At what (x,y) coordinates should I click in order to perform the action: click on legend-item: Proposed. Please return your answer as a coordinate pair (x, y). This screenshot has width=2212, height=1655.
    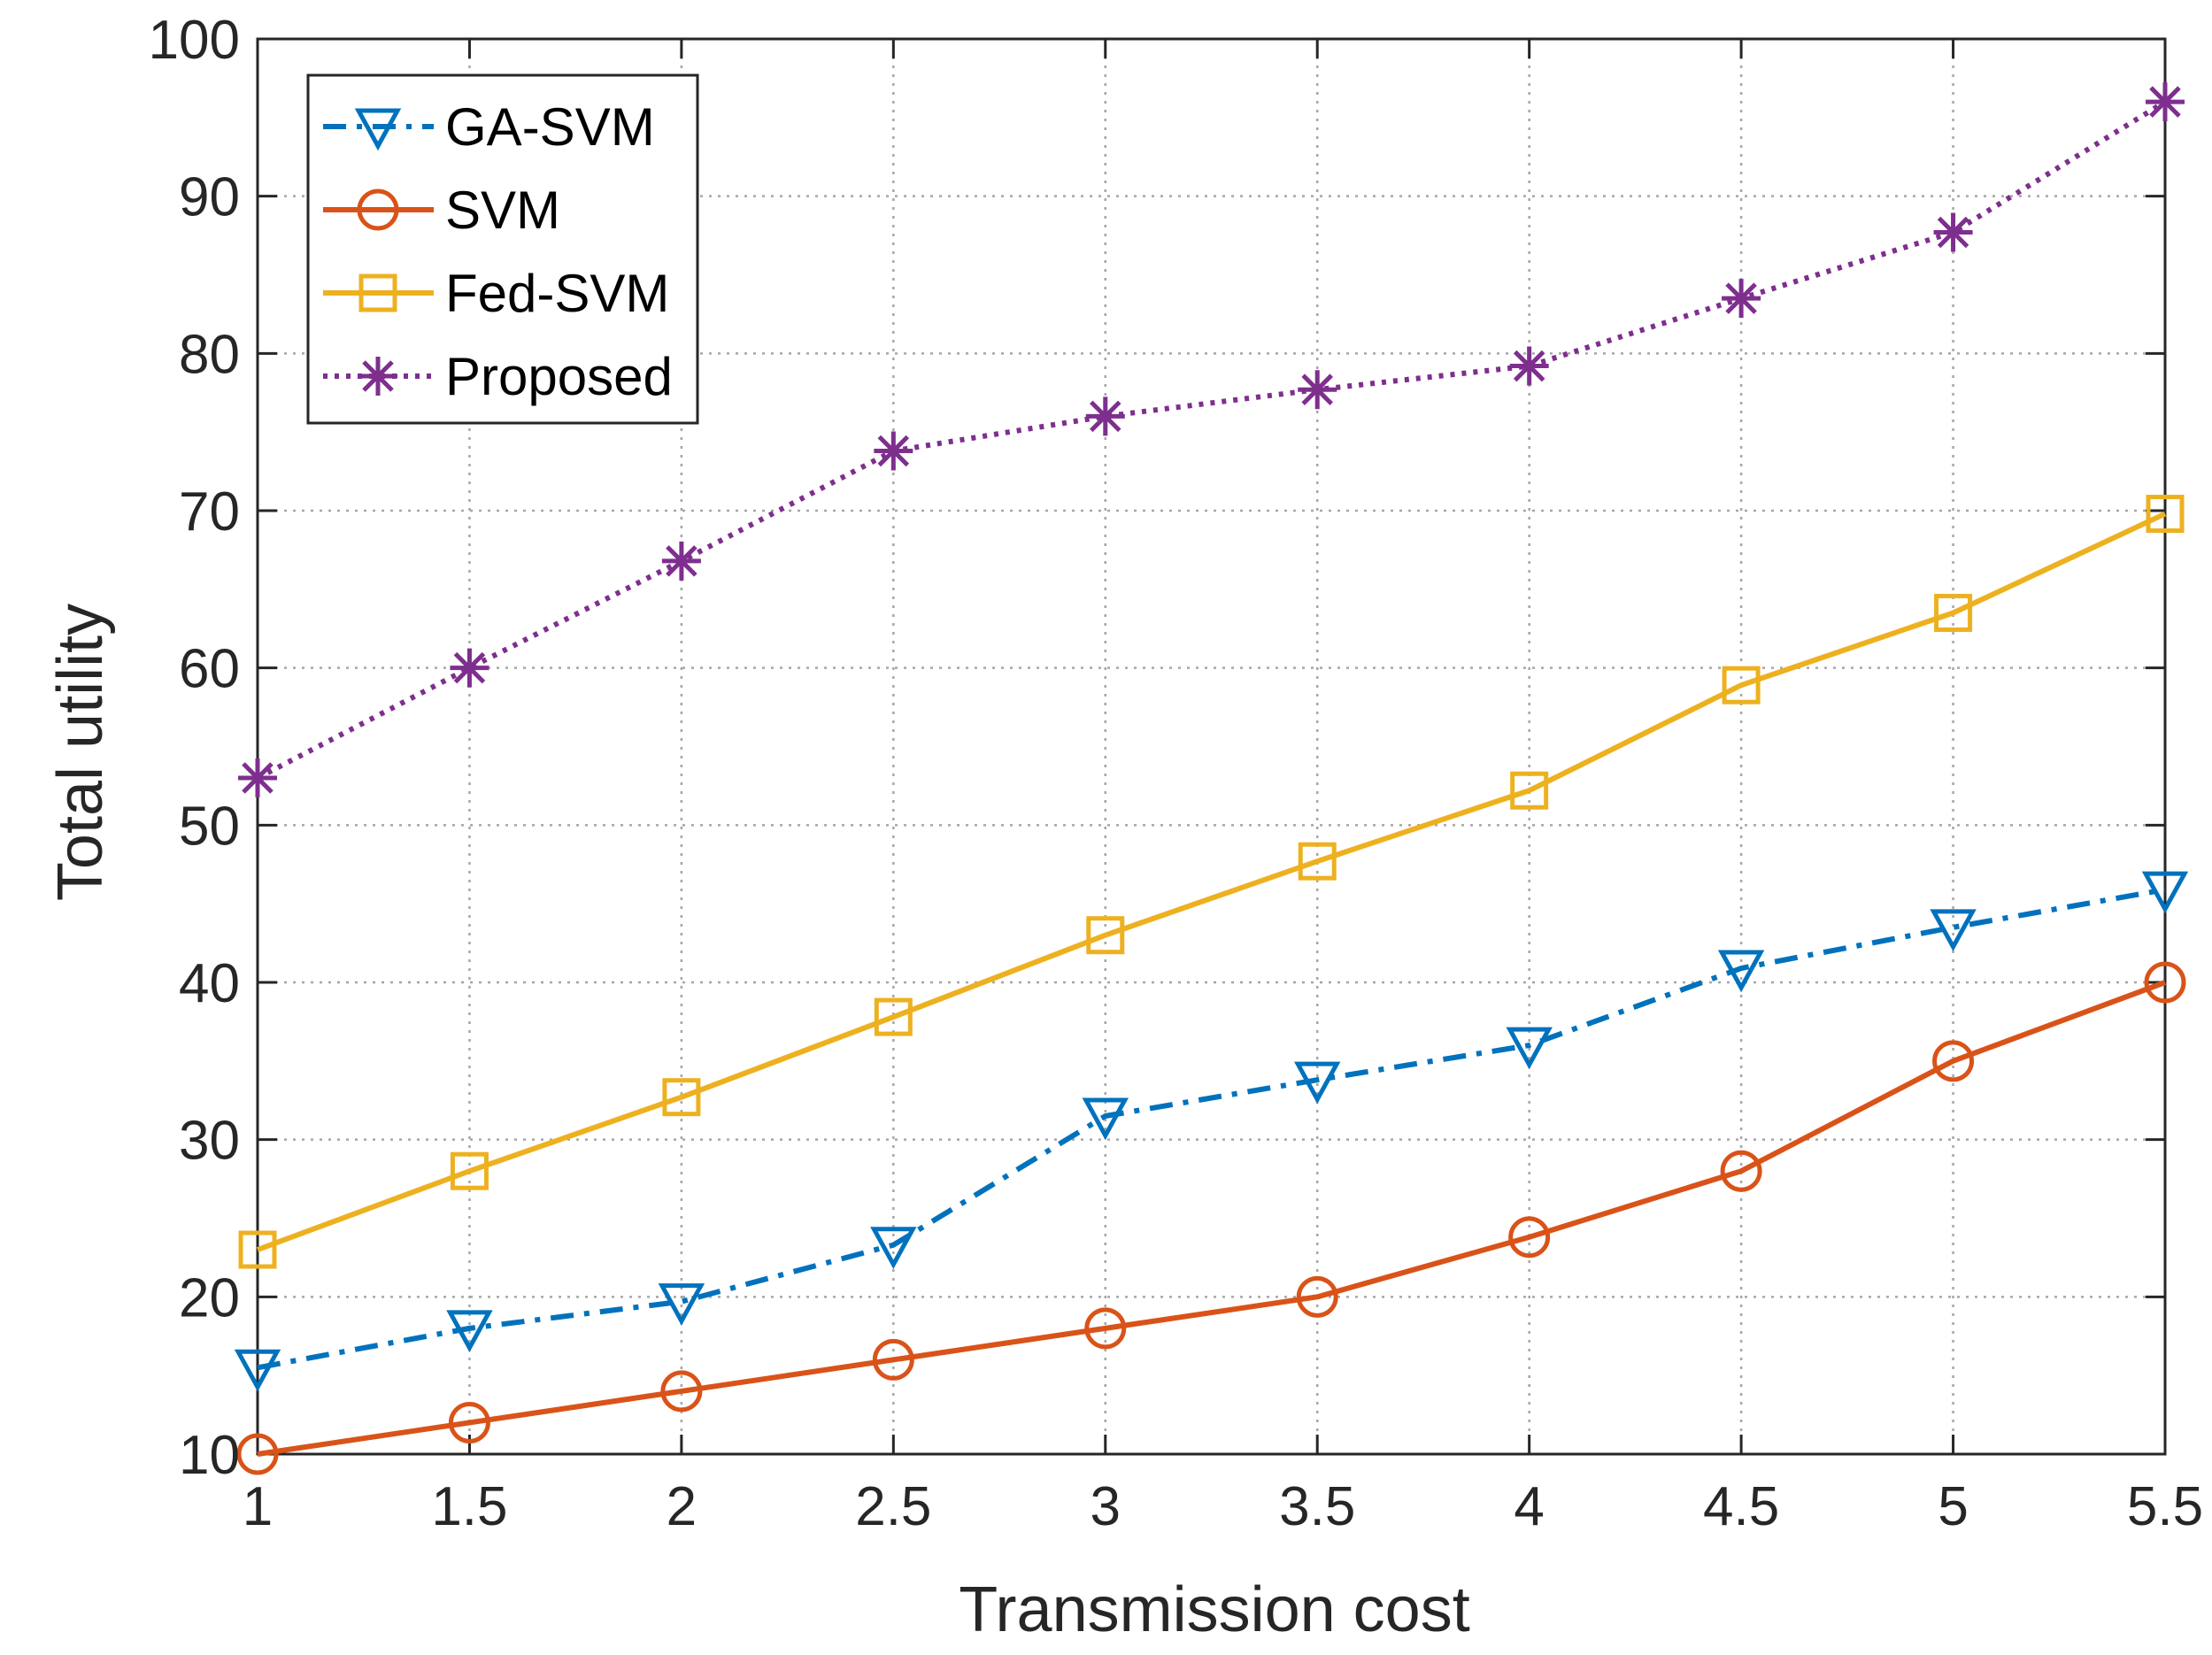
    Looking at the image, I should click on (498, 376).